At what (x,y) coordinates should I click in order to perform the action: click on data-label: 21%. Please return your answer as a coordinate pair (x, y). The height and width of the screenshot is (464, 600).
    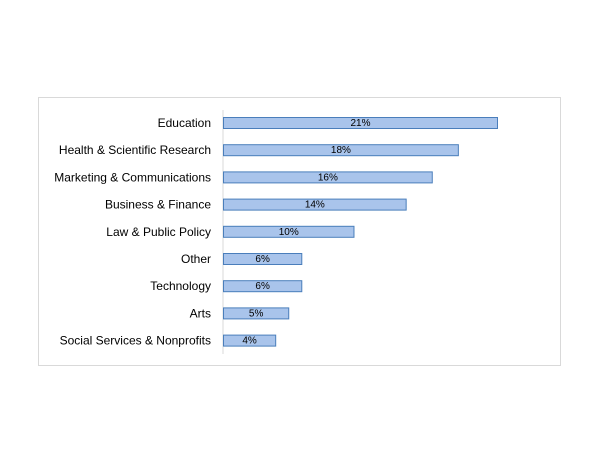
    Looking at the image, I should click on (360, 123).